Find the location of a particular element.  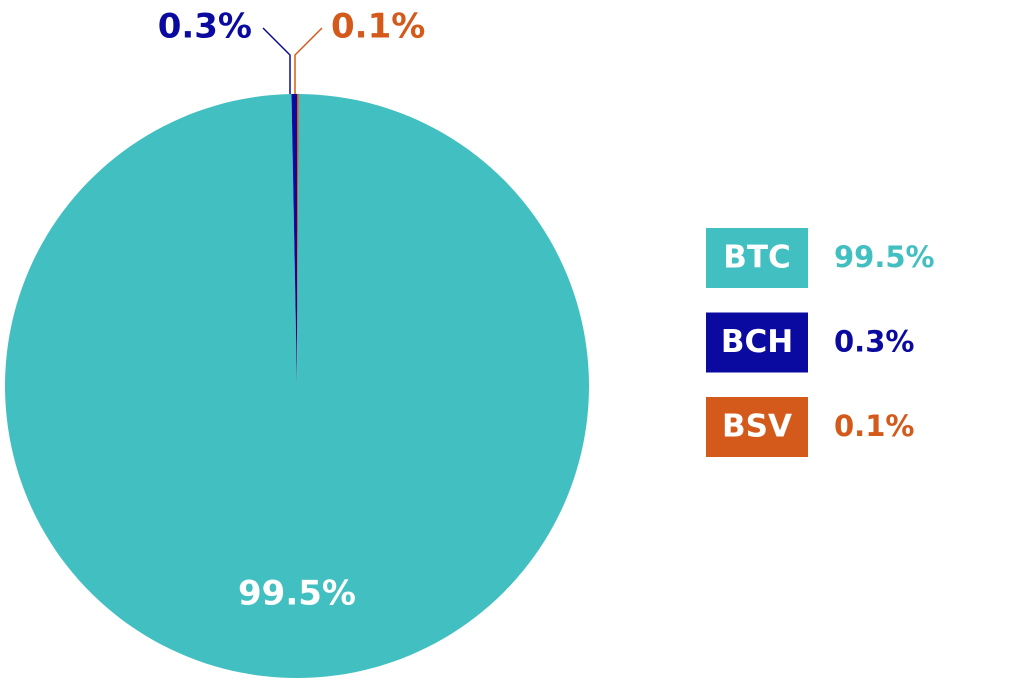

legend-label: BCH is located at coordinates (757, 342).